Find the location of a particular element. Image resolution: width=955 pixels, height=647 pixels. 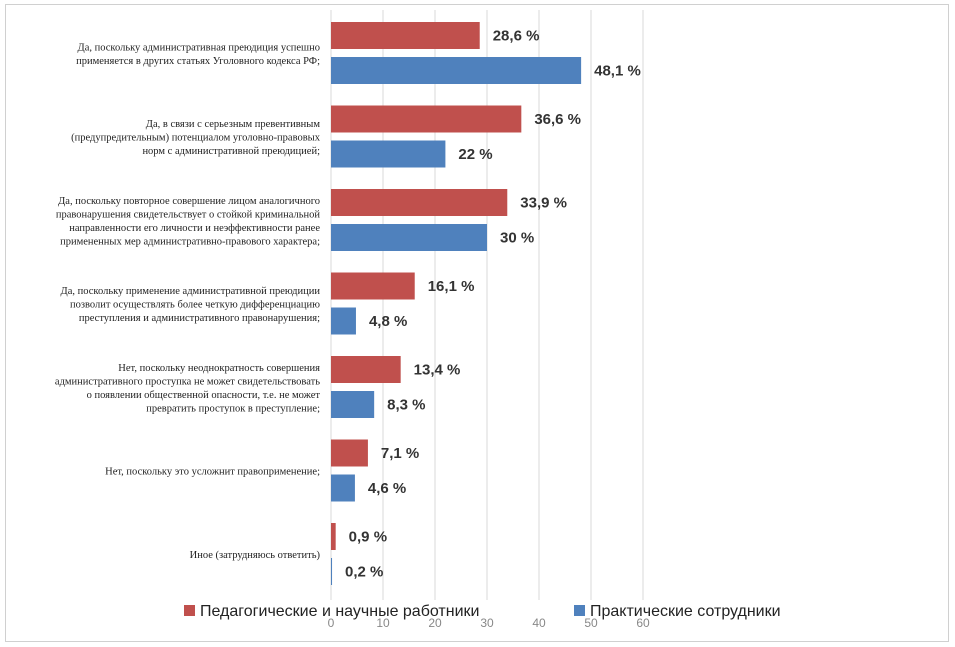

data-label: 4,8 % is located at coordinates (388, 321).